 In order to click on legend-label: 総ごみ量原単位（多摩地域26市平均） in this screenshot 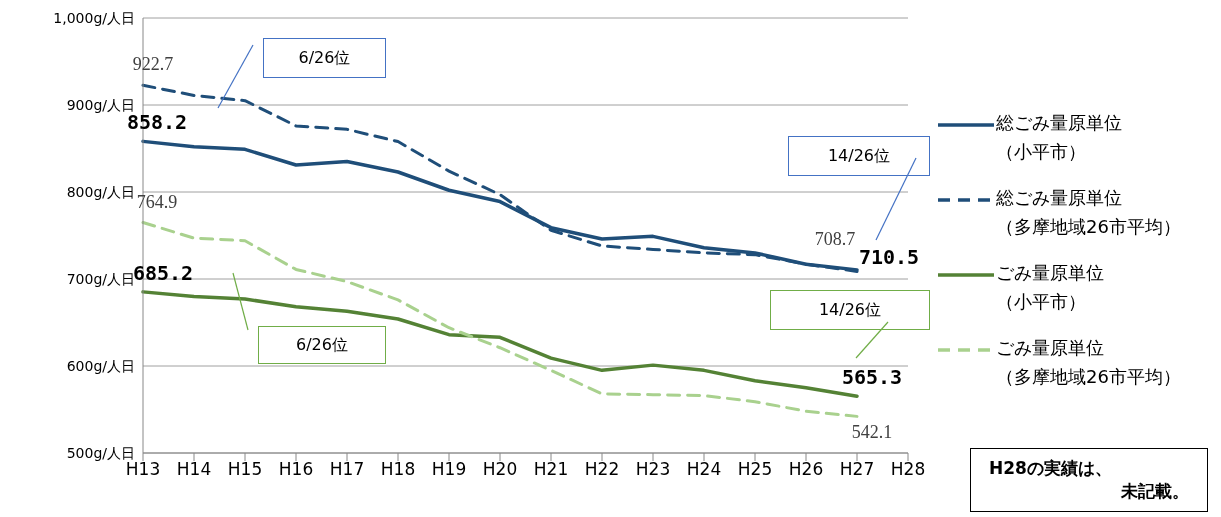, I will do `click(1088, 212)`.